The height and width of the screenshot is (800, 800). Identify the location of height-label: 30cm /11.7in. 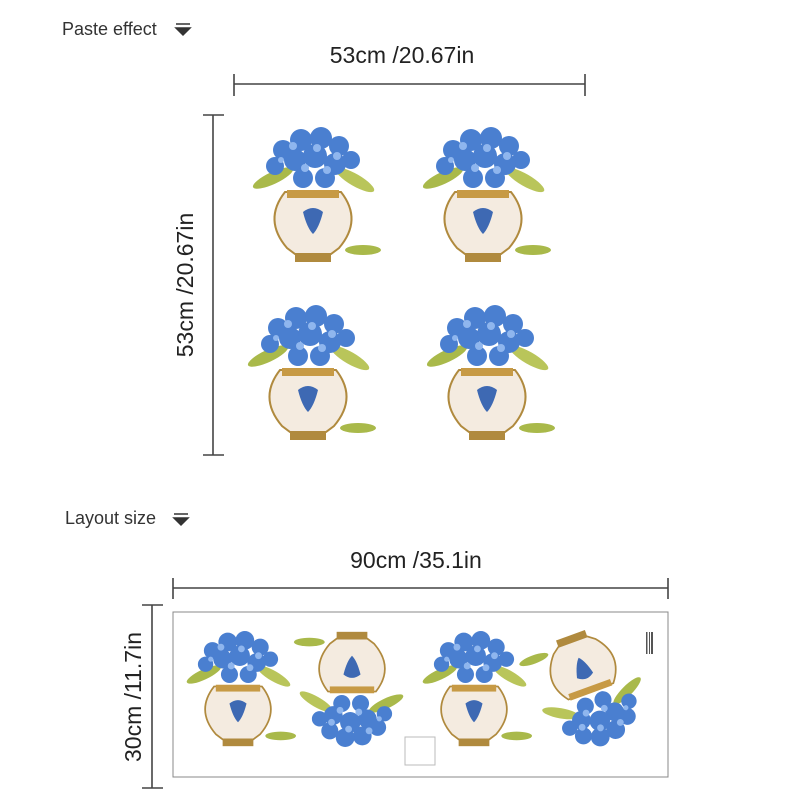
(133, 697).